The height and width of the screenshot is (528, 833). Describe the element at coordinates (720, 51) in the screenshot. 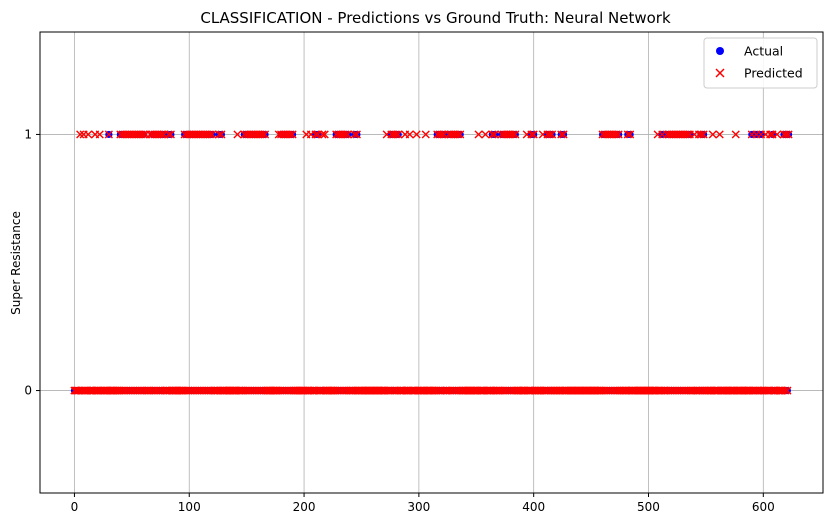

I see `legend-actual-marker` at that location.